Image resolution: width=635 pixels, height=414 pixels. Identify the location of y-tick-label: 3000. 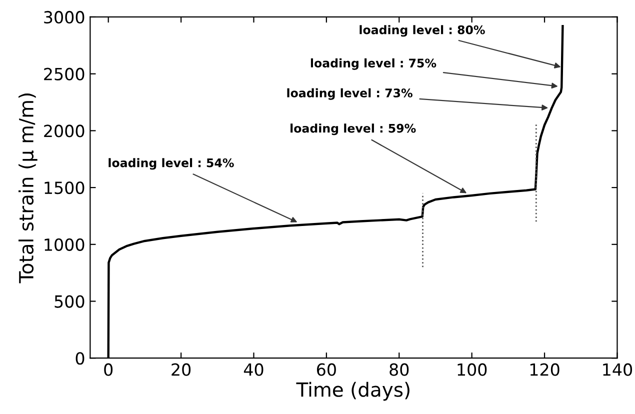
(64, 17).